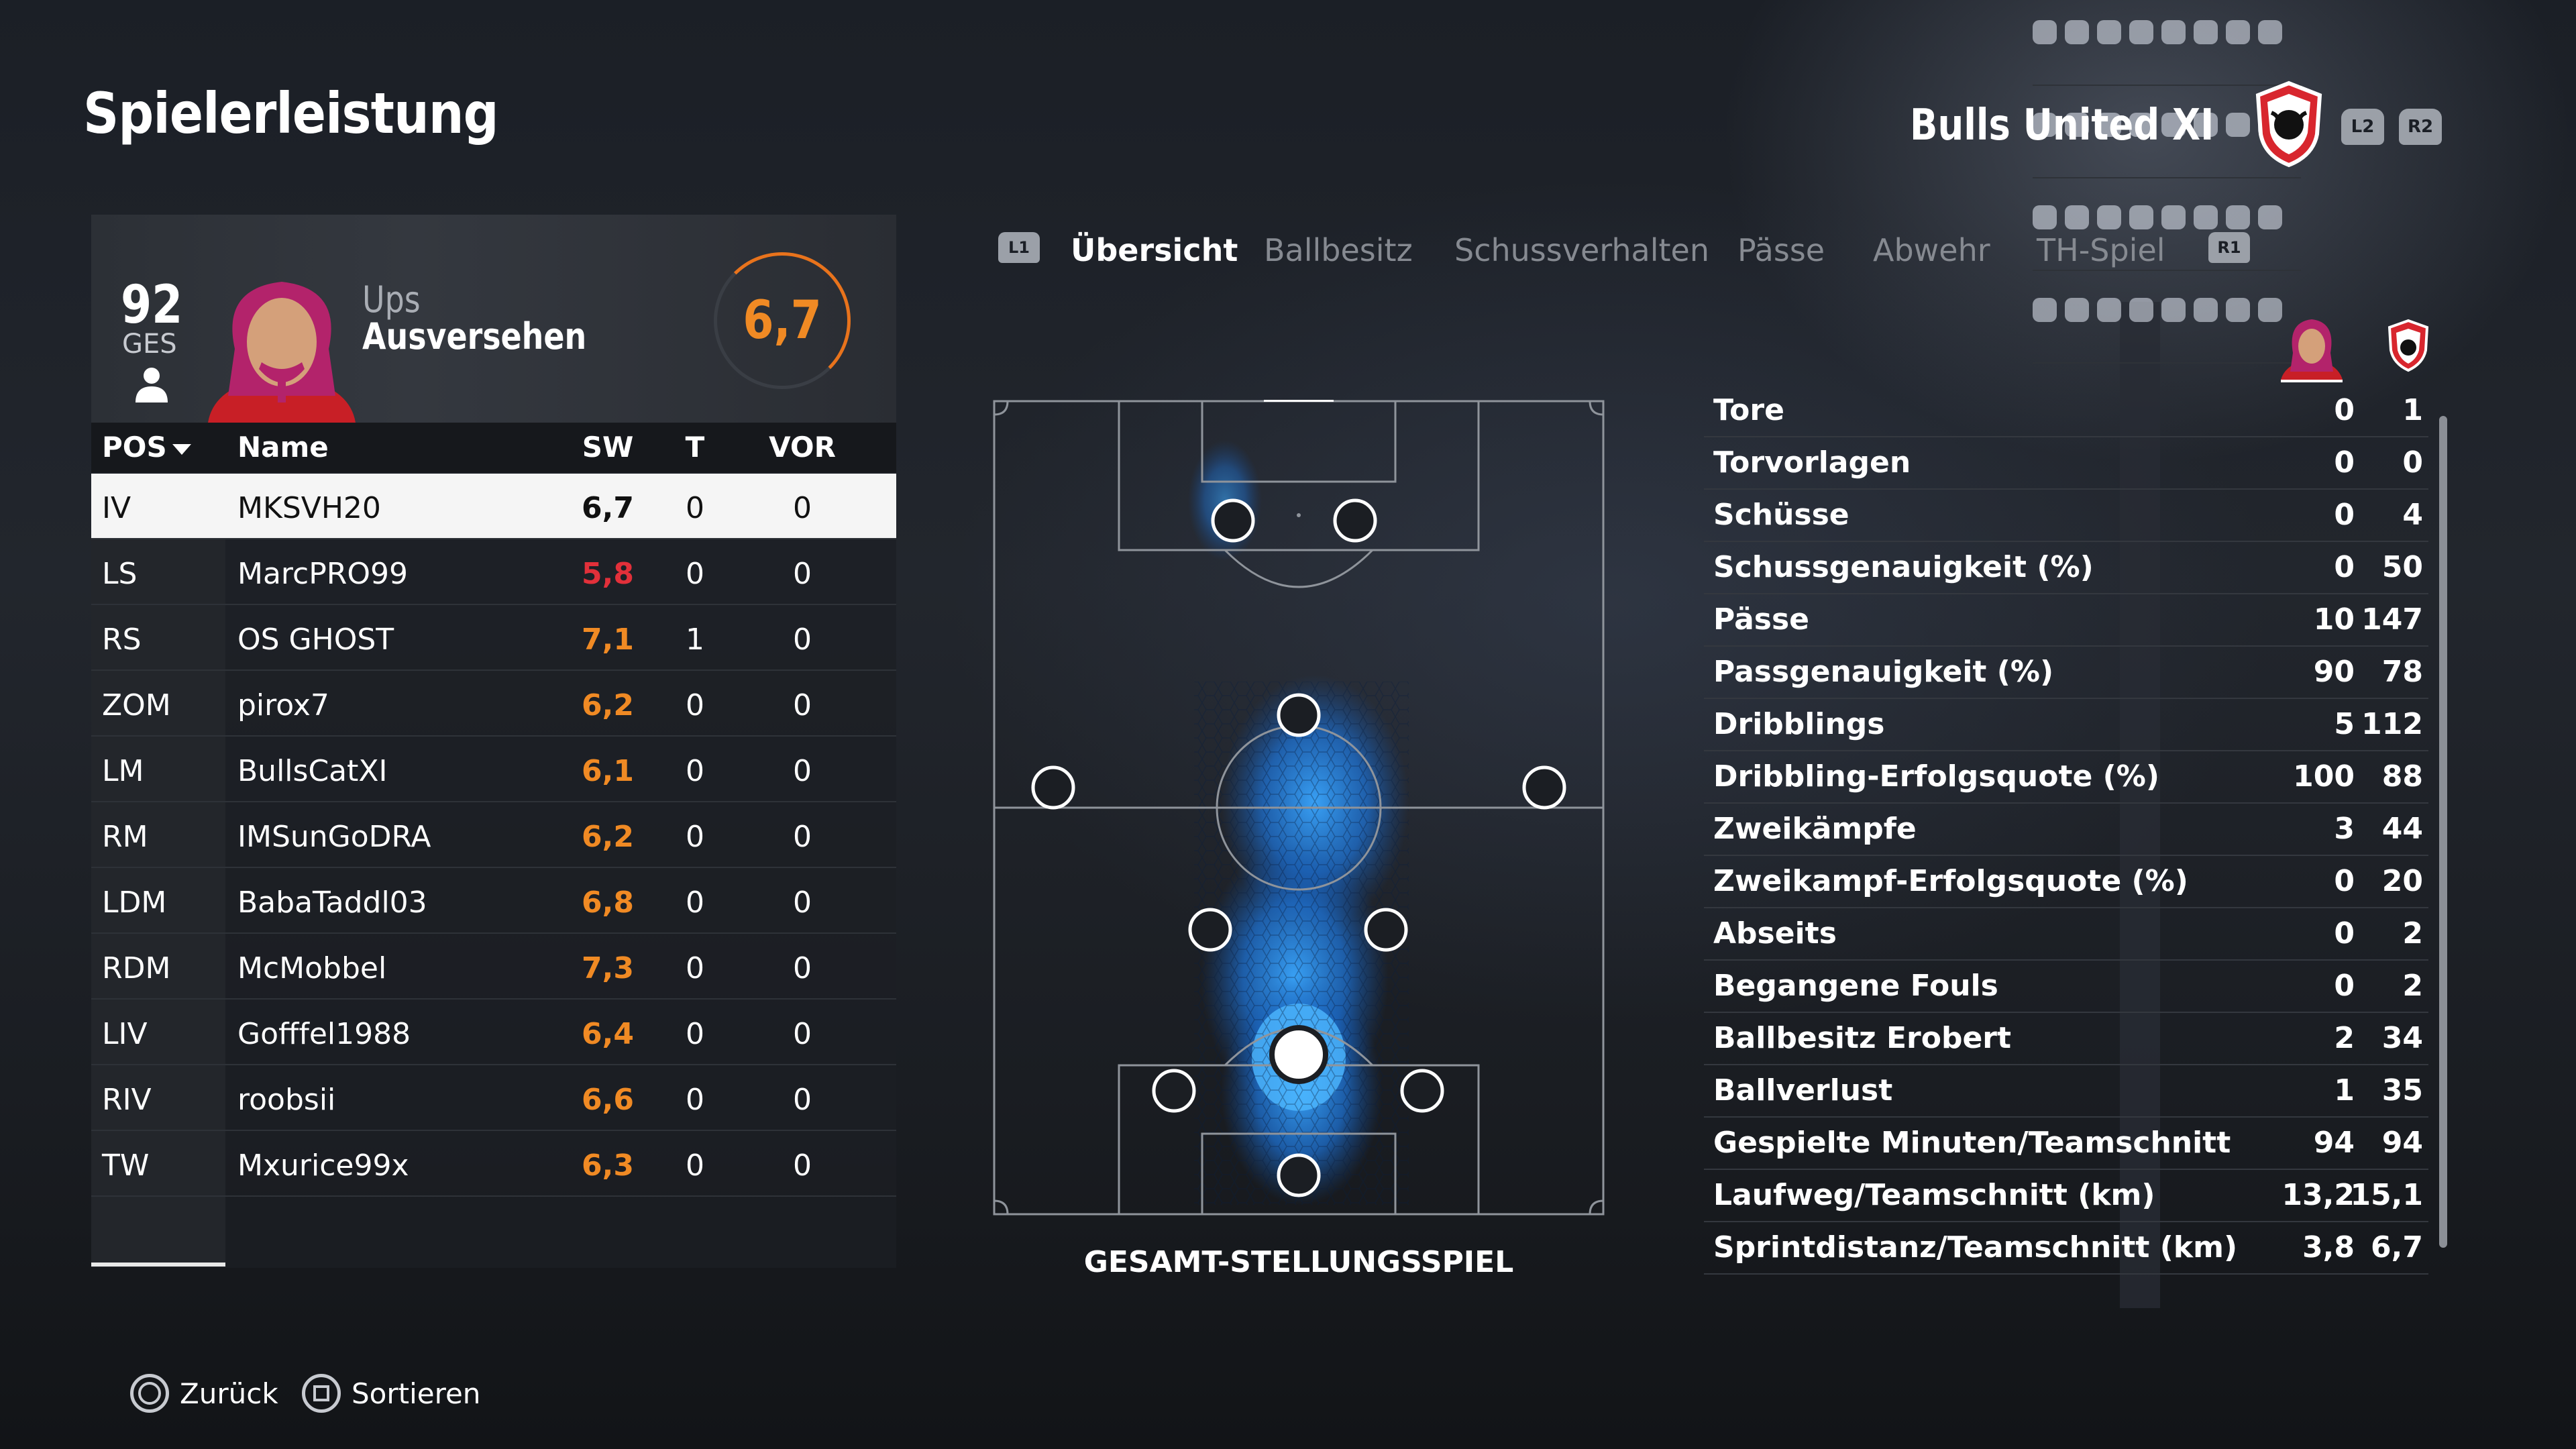 The width and height of the screenshot is (2576, 1449). What do you see at coordinates (2334, 1143) in the screenshot?
I see `stat-player-value: 94` at bounding box center [2334, 1143].